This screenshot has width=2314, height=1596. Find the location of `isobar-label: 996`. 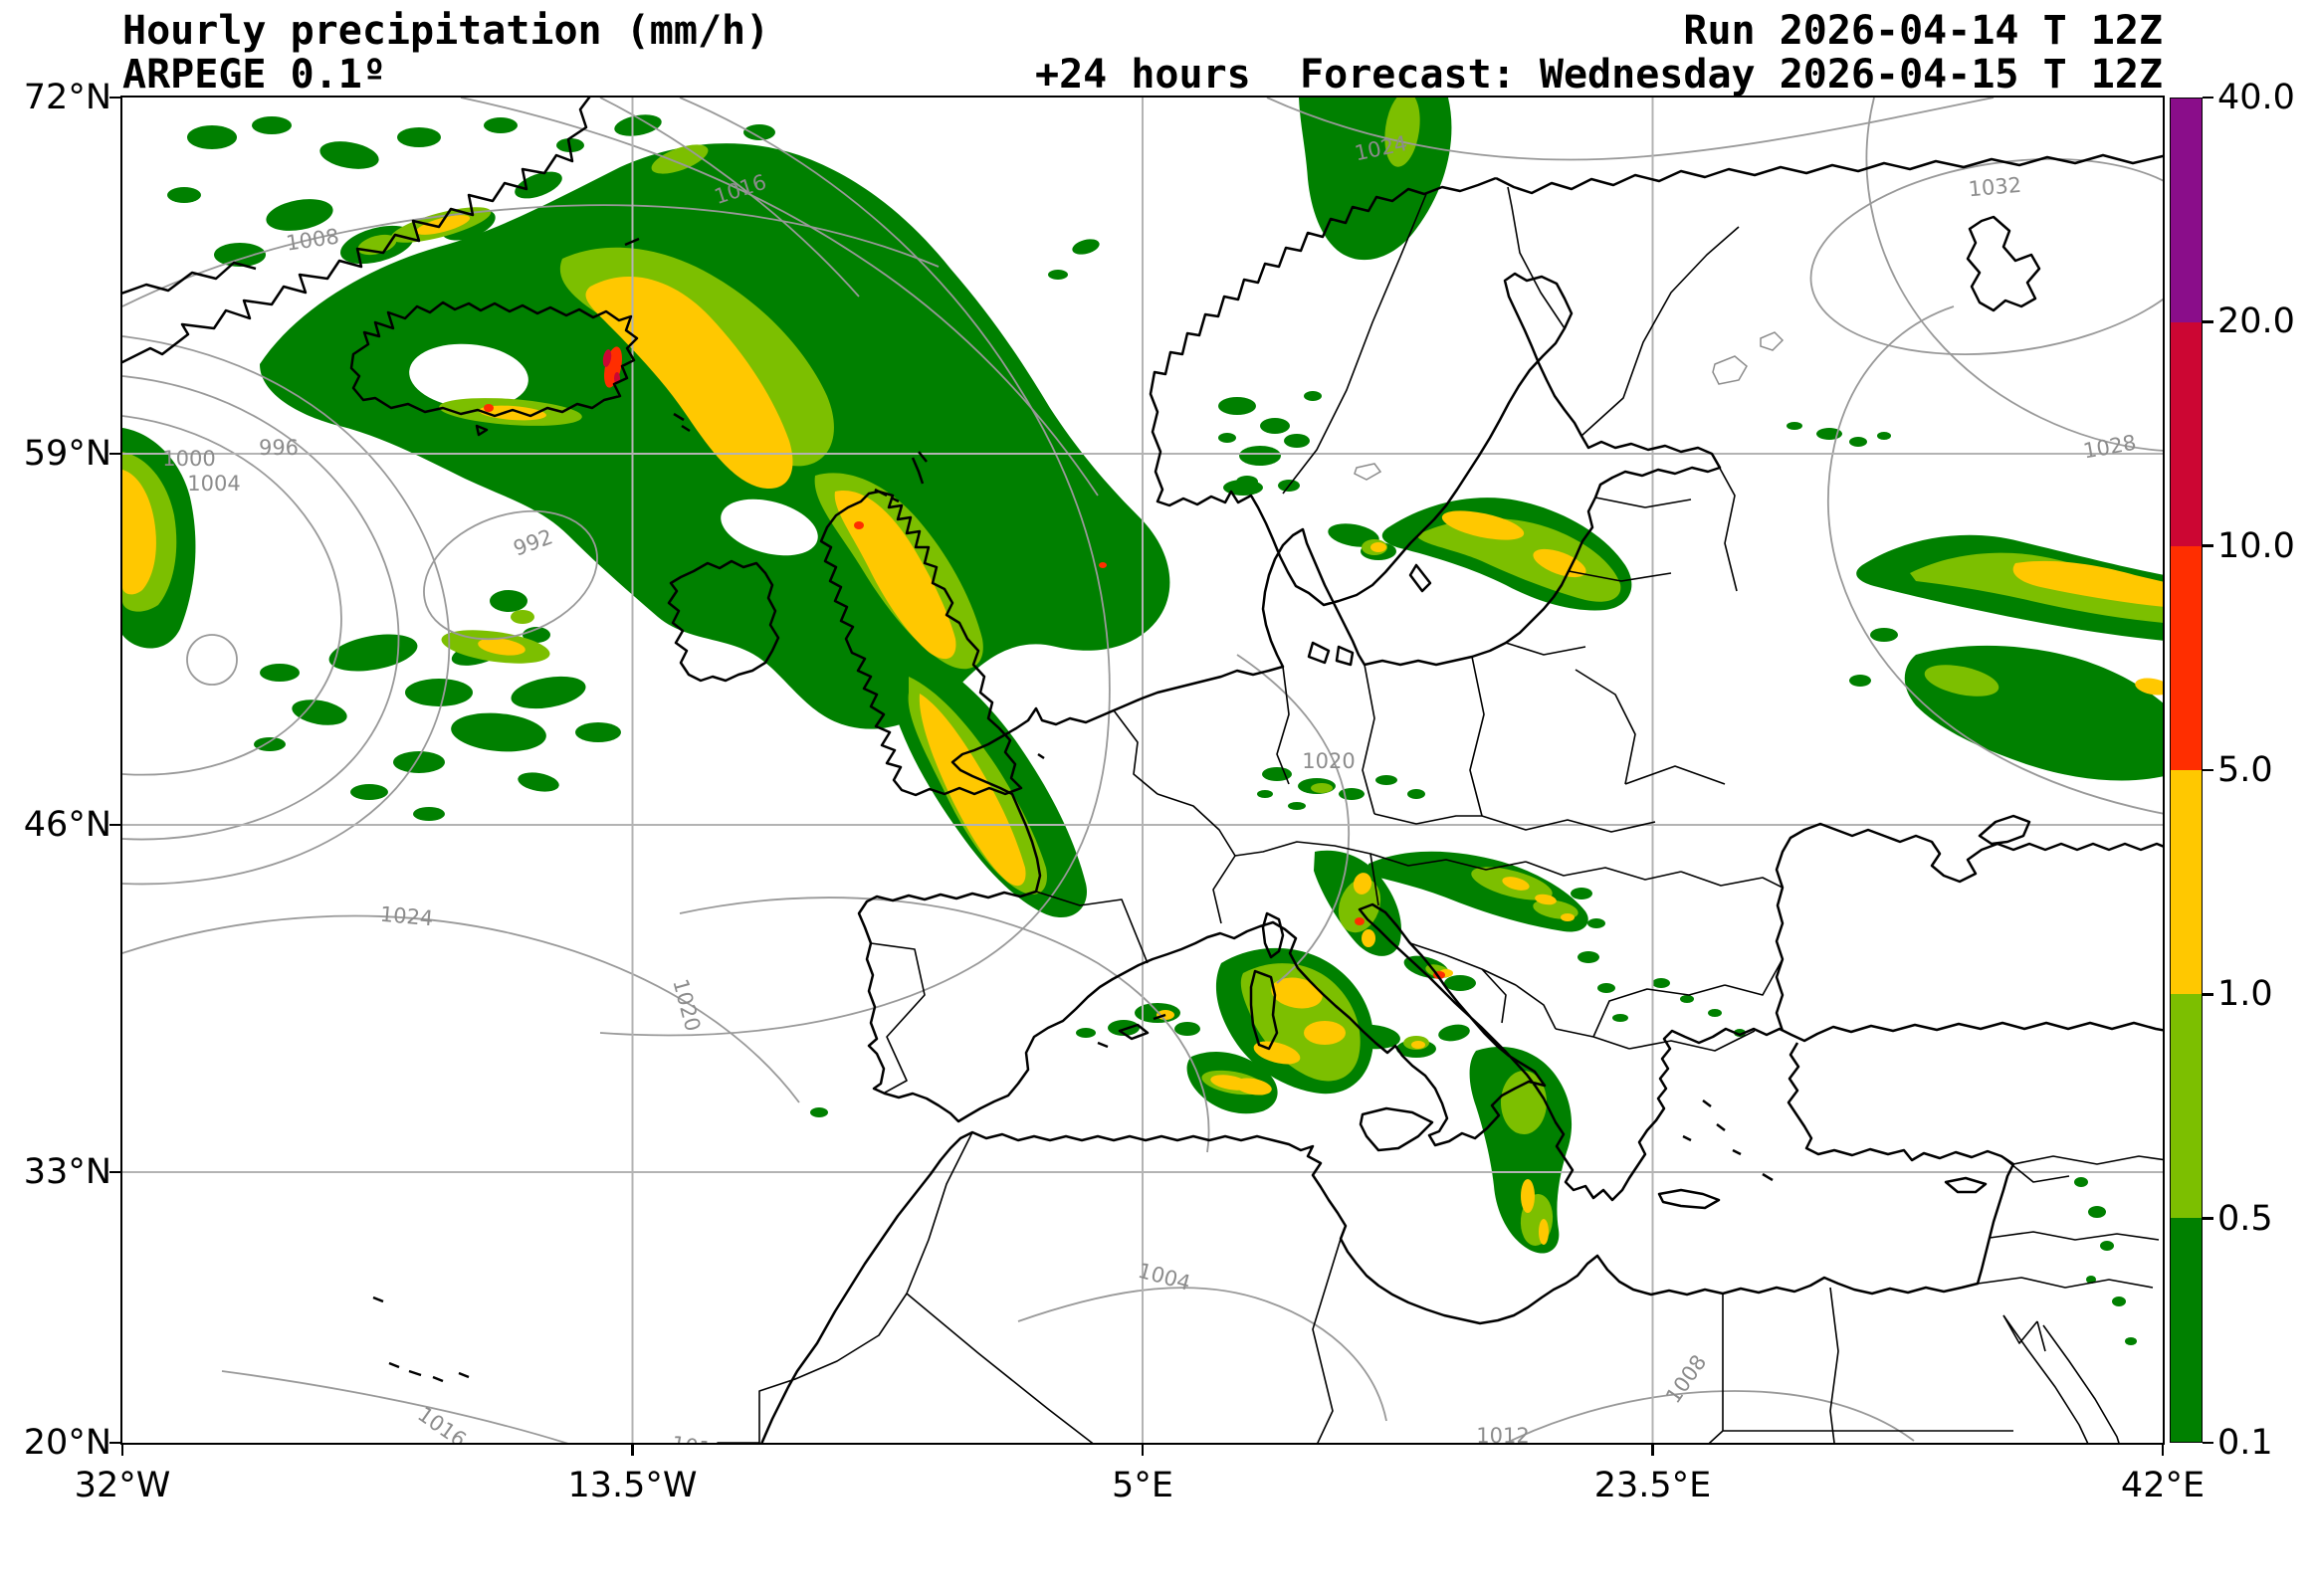

isobar-label: 996 is located at coordinates (279, 448).